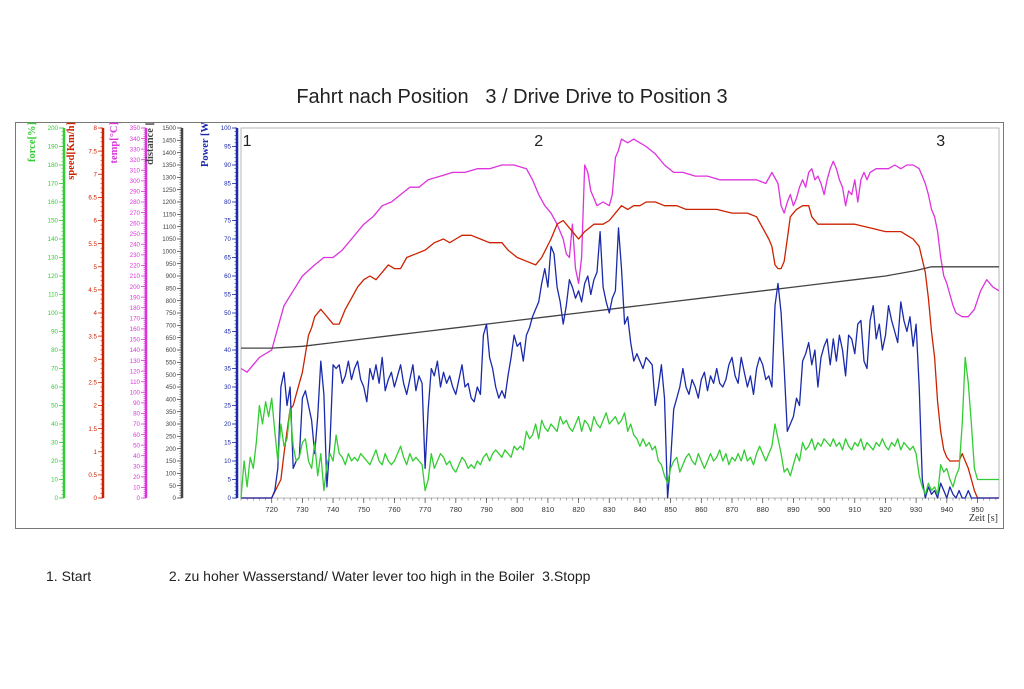 This screenshot has width=1024, height=689. I want to click on y-tick-label: 230, so click(135, 255).